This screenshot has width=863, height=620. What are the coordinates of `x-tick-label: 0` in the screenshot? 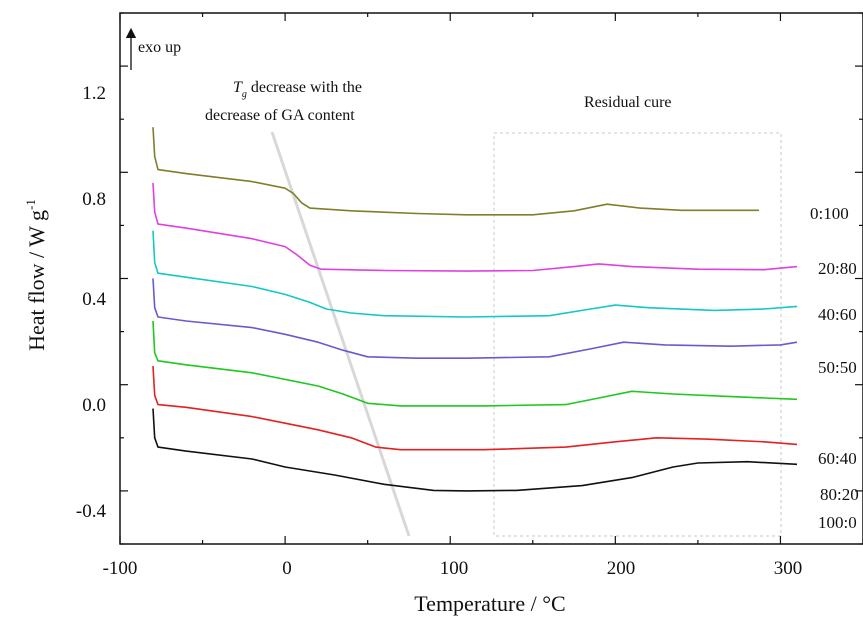 It's located at (287, 568).